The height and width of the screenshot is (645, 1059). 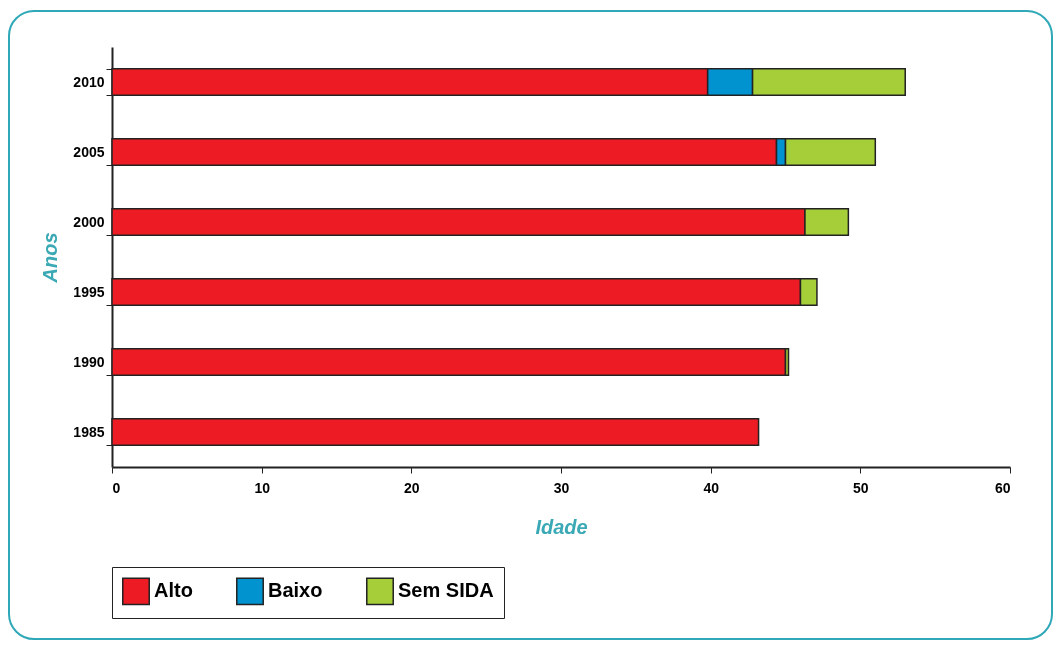 What do you see at coordinates (446, 590) in the screenshot?
I see `legend-label: Sem SIDA` at bounding box center [446, 590].